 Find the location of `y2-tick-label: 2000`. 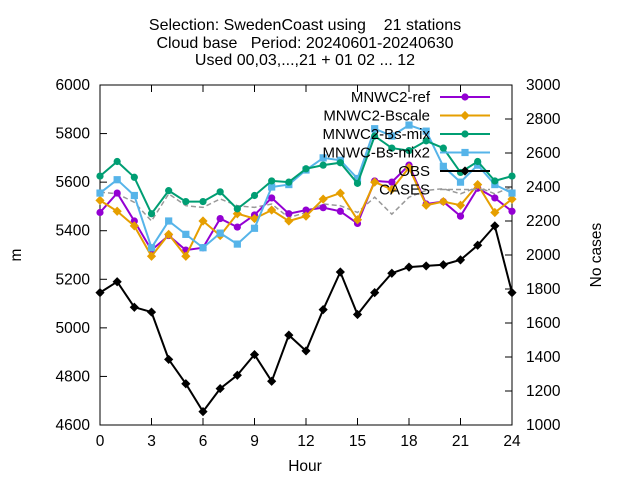

y2-tick-label: 2000 is located at coordinates (543, 255).